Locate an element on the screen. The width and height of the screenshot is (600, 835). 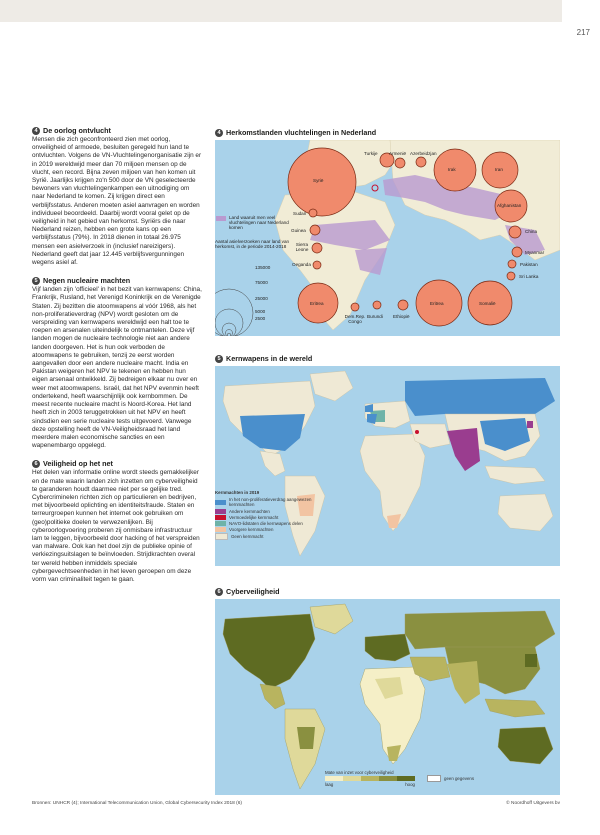
north-korea-nuclear is located at coordinates (530, 424).